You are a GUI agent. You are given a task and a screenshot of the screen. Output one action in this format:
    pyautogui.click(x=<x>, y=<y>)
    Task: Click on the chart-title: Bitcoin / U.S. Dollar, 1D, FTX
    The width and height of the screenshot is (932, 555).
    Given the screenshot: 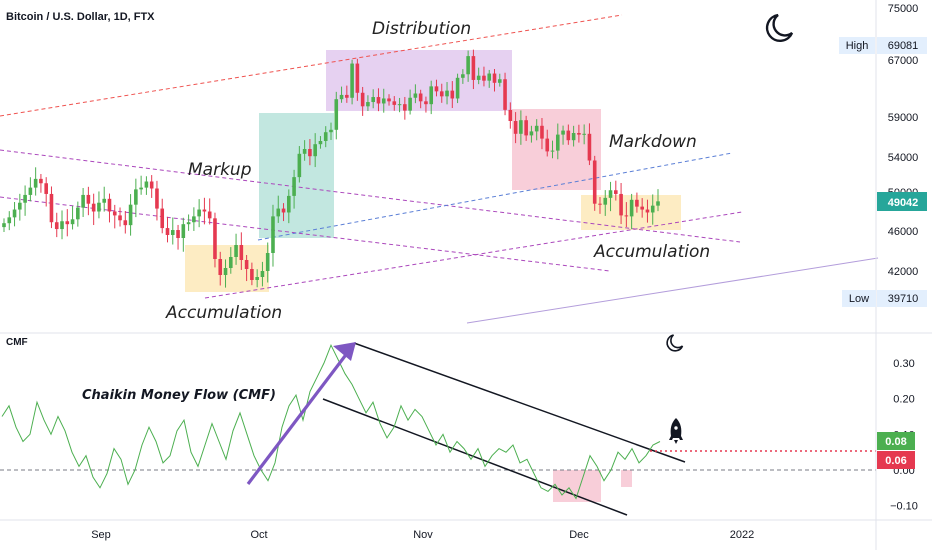 What is the action you would take?
    pyautogui.click(x=80, y=17)
    